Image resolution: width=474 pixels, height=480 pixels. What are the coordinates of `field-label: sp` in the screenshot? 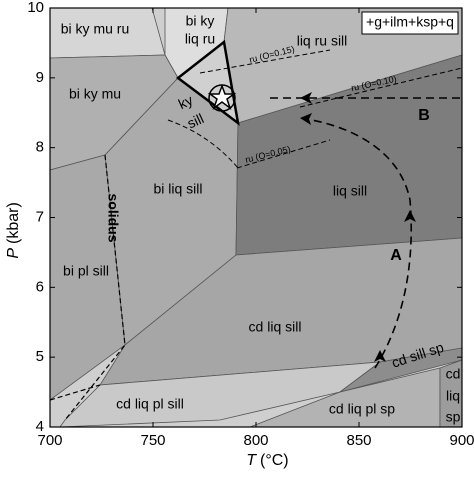 It's located at (453, 417).